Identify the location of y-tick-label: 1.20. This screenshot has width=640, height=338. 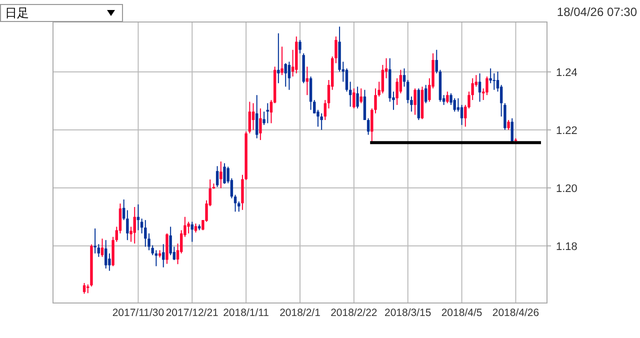
(567, 188).